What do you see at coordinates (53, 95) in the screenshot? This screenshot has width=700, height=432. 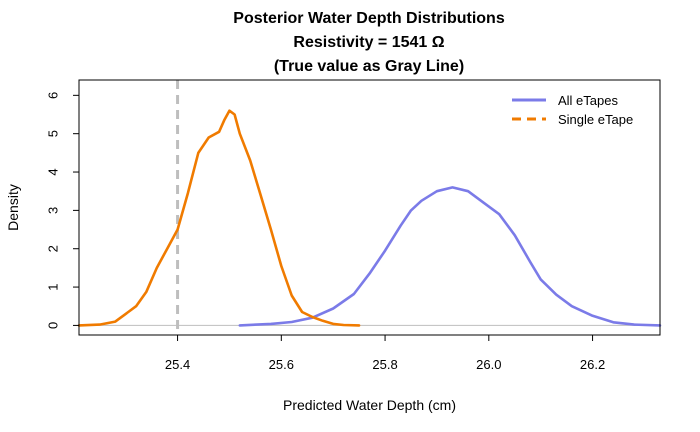 I see `y-tick-label: 6` at bounding box center [53, 95].